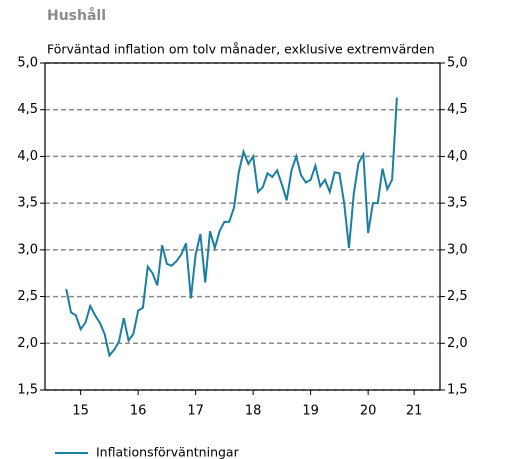 This screenshot has width=527, height=459. Describe the element at coordinates (457, 390) in the screenshot. I see `y2-tick-label: 1,5` at that location.